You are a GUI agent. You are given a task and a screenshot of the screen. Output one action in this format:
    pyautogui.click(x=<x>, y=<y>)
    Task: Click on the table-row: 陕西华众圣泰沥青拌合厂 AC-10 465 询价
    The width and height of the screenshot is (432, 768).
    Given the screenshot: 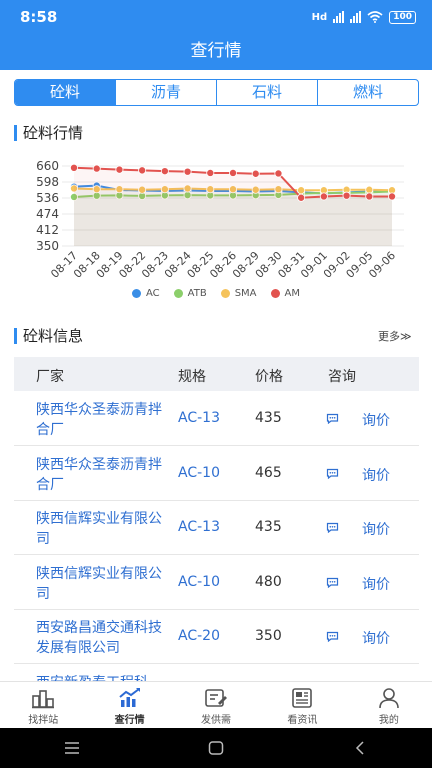 What is the action you would take?
    pyautogui.click(x=216, y=474)
    